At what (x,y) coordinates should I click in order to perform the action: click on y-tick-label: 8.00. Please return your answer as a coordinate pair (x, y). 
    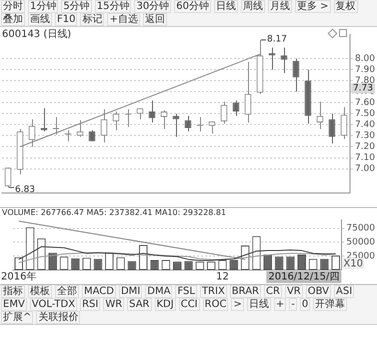
    Looking at the image, I should click on (365, 59).